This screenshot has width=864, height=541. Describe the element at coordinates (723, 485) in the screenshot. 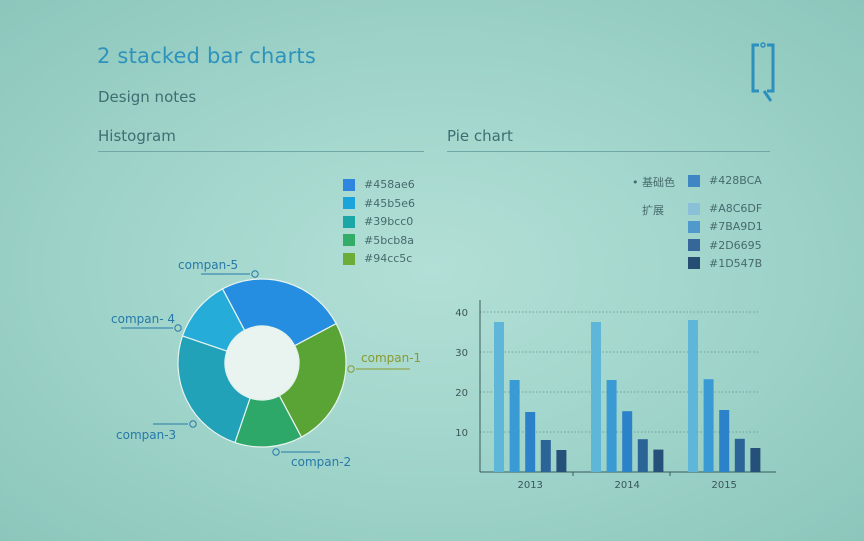

I see `bar-xtick-label: 2015` at that location.